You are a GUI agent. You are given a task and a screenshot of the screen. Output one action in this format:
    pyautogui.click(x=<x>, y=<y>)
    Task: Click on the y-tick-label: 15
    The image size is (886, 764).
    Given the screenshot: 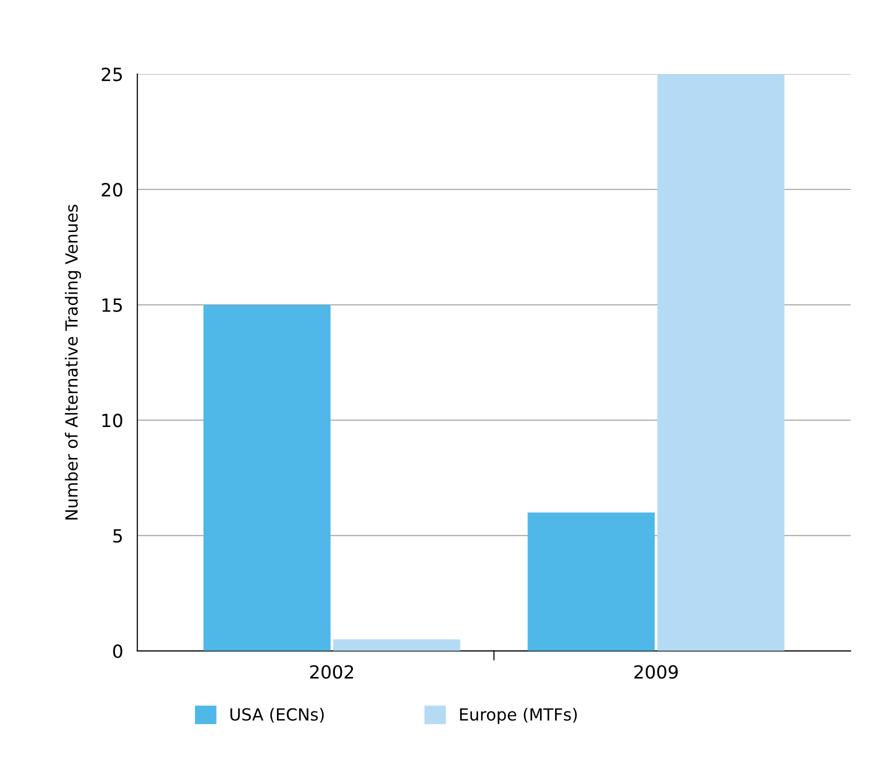 What is the action you would take?
    pyautogui.click(x=112, y=305)
    